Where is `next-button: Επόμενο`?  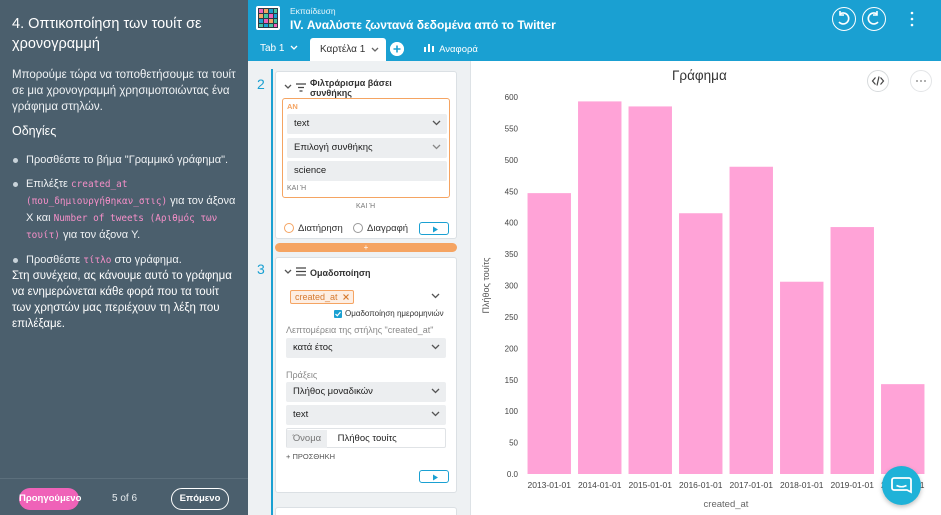
next-button: Επόμενο is located at coordinates (200, 499).